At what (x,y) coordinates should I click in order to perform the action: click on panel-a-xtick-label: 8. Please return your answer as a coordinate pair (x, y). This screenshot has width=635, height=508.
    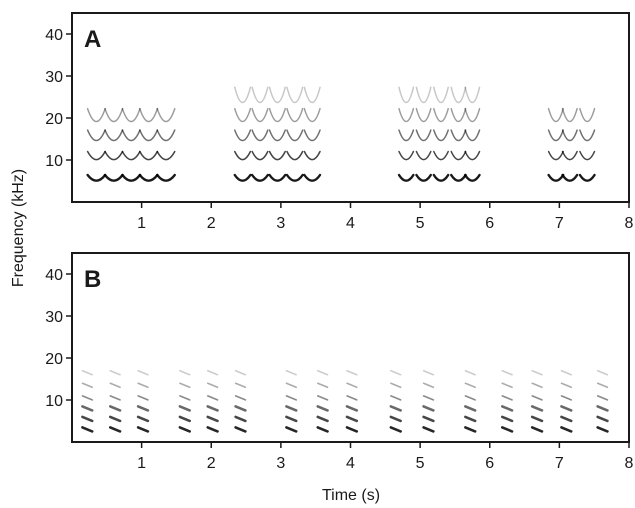
    Looking at the image, I should click on (629, 223).